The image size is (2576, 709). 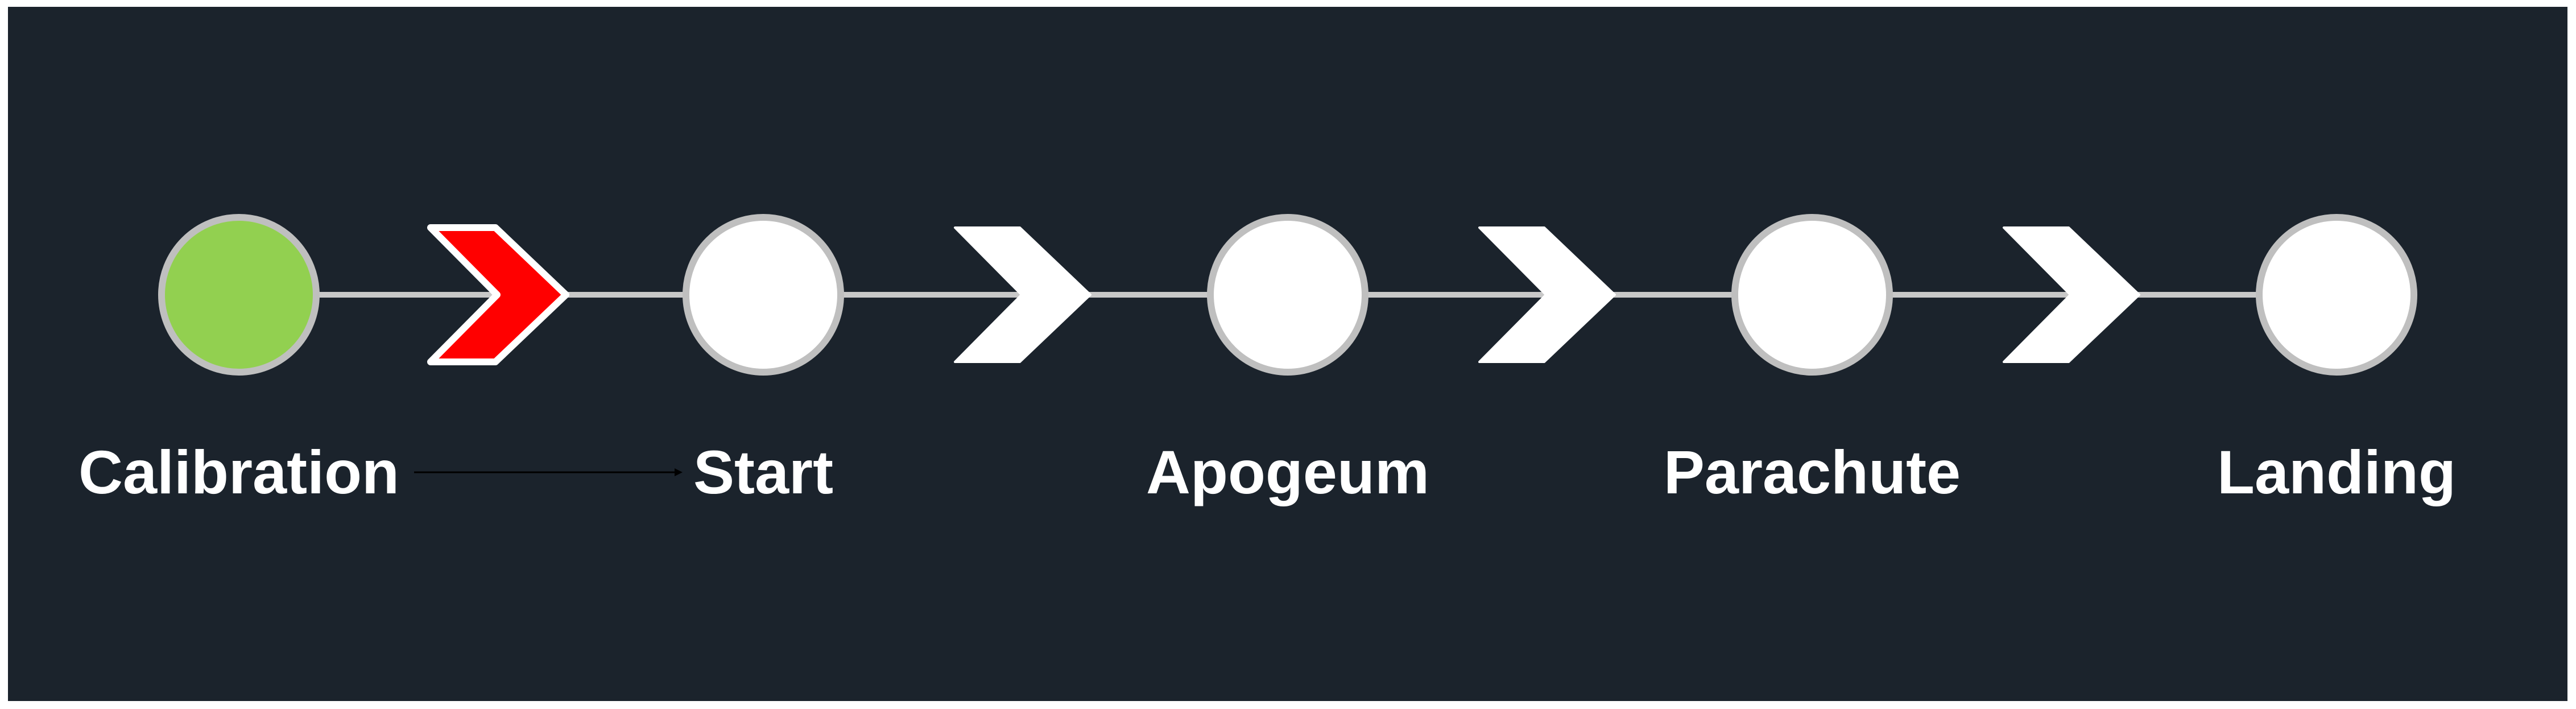 What do you see at coordinates (1812, 472) in the screenshot?
I see `stage-label-parachute: Parachute` at bounding box center [1812, 472].